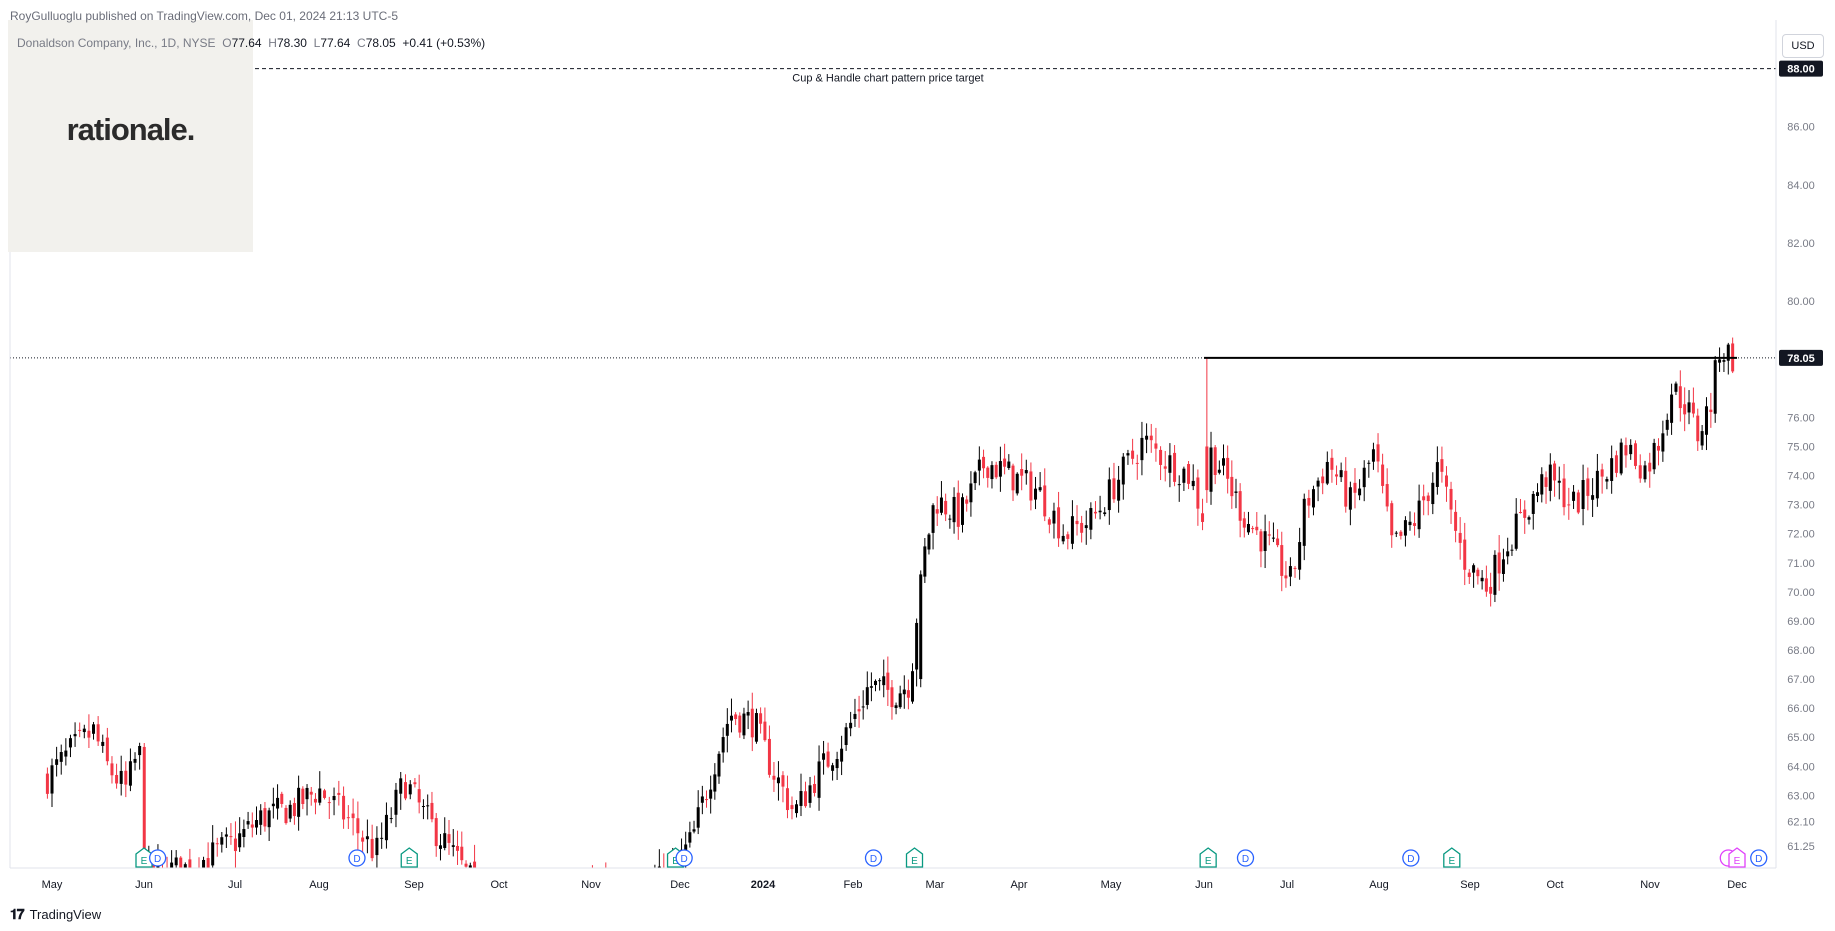 This screenshot has height=931, width=1835. I want to click on time-tick-label: Jun, so click(144, 885).